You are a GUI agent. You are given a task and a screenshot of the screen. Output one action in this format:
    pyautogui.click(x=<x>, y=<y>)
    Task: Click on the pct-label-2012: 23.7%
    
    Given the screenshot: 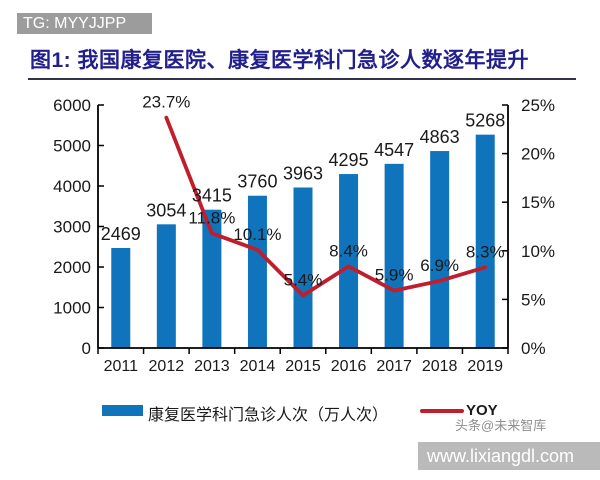 What is the action you would take?
    pyautogui.click(x=166, y=102)
    